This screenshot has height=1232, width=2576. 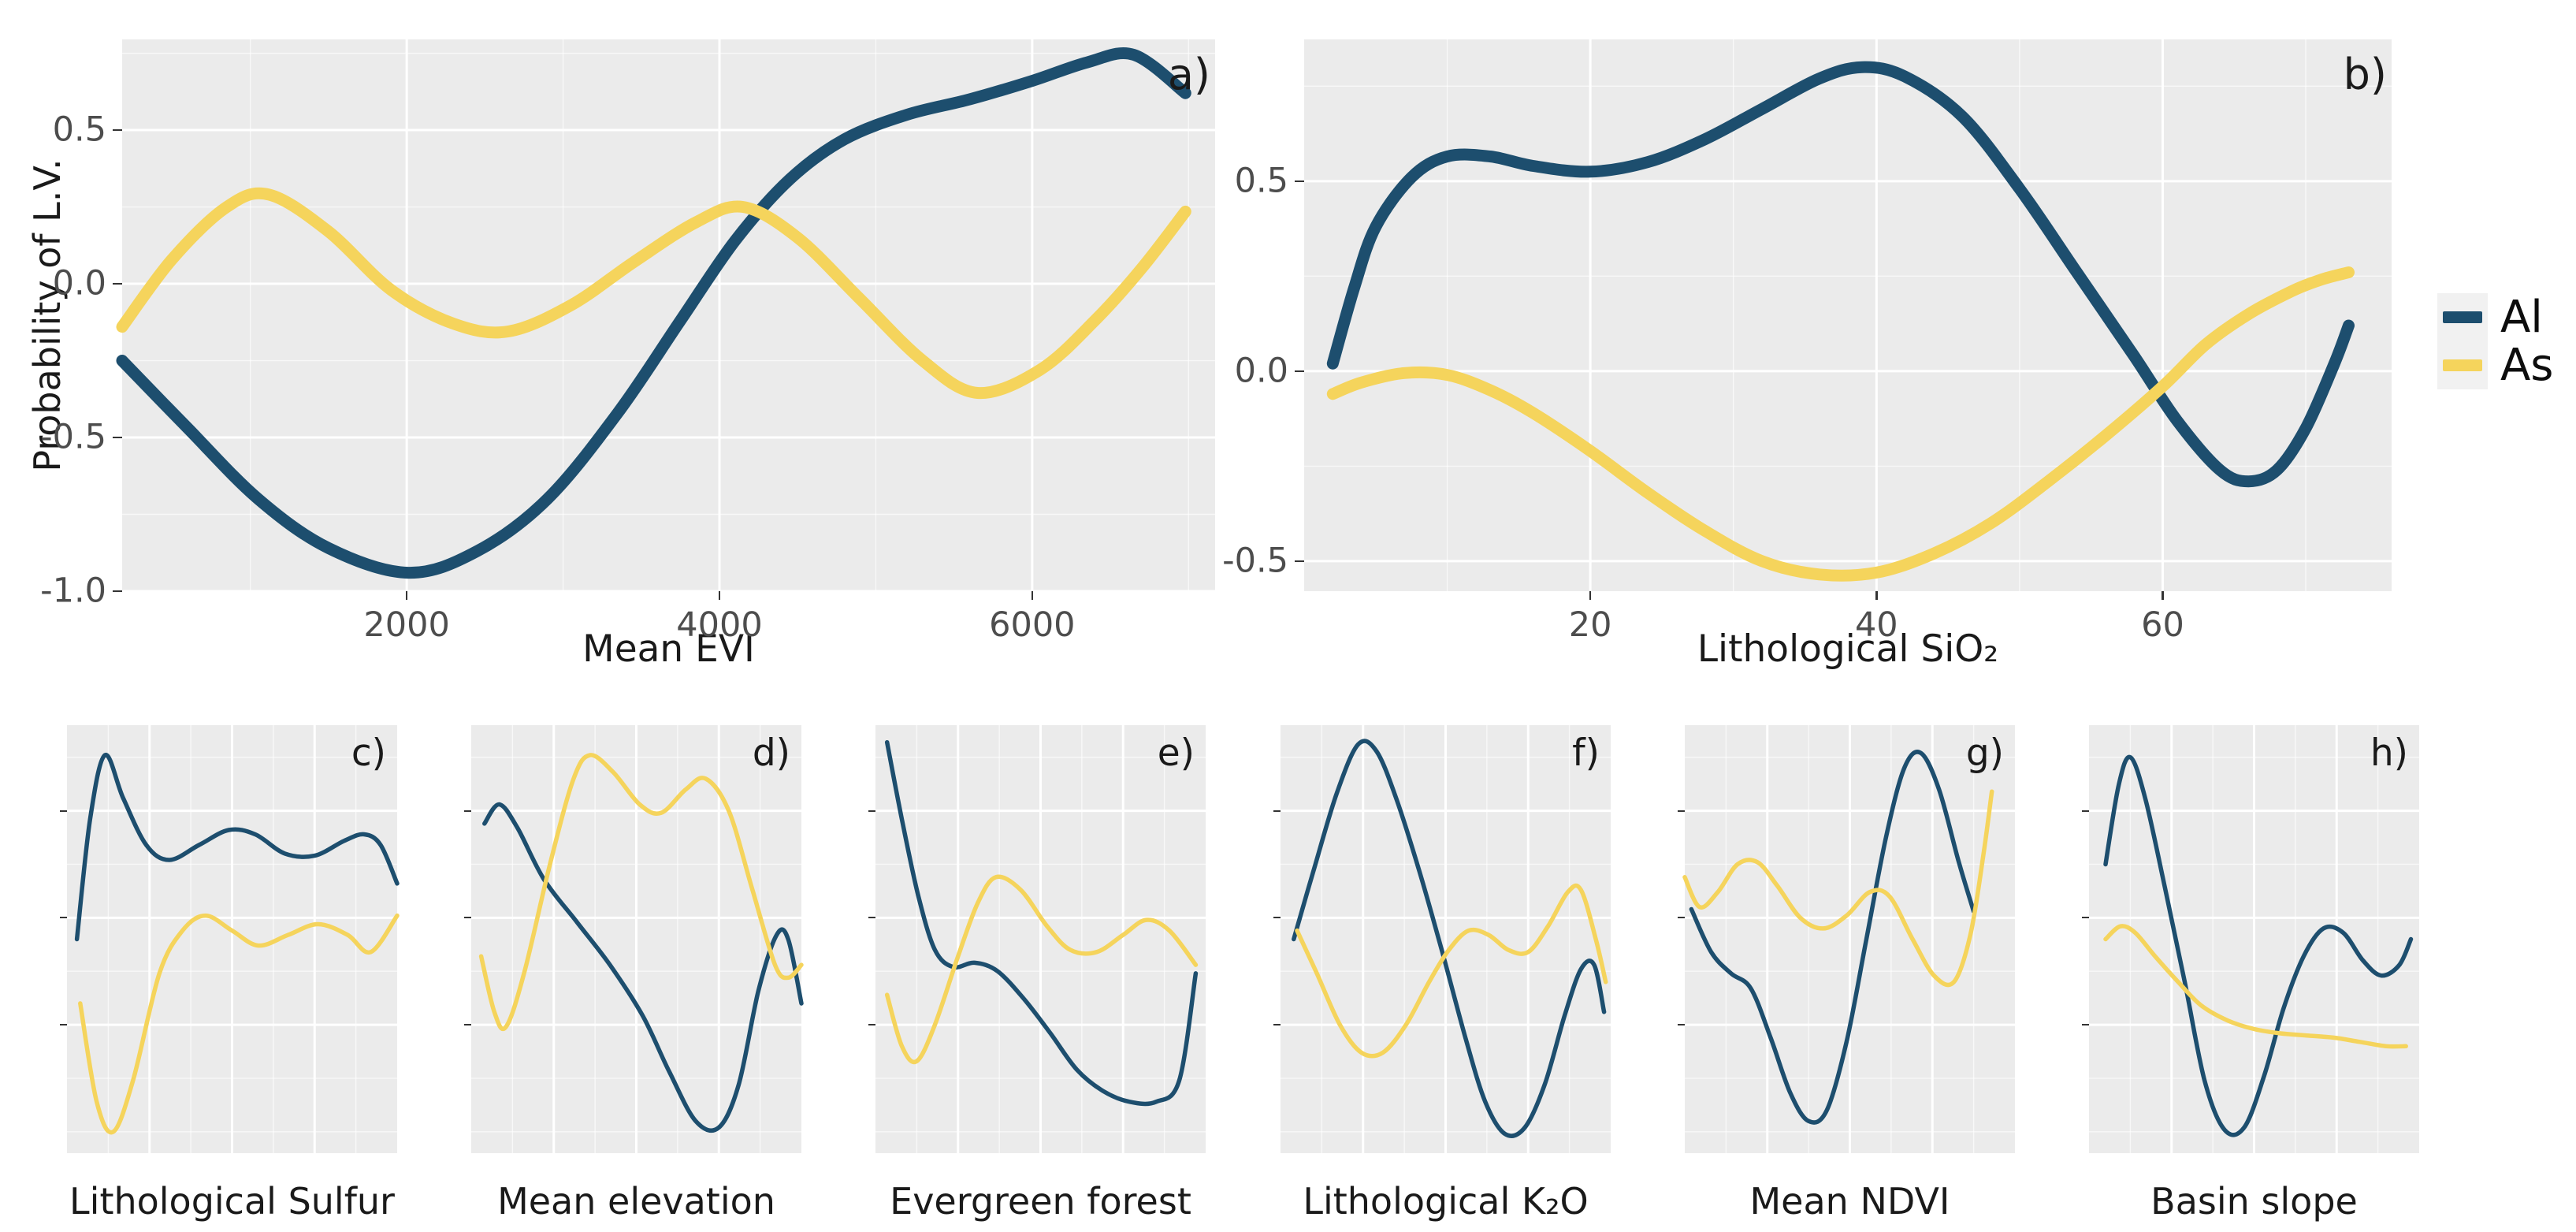 I want to click on panel-g: g) Mean NDVI, so click(x=1848, y=972).